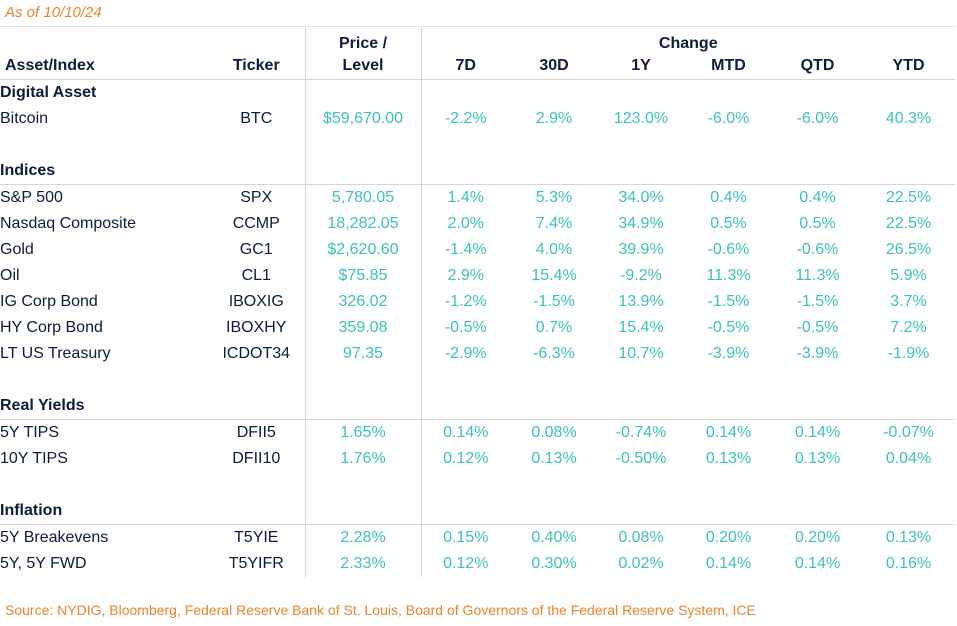 The width and height of the screenshot is (957, 626). Describe the element at coordinates (817, 537) in the screenshot. I see `change-qtd: 0.20%` at that location.